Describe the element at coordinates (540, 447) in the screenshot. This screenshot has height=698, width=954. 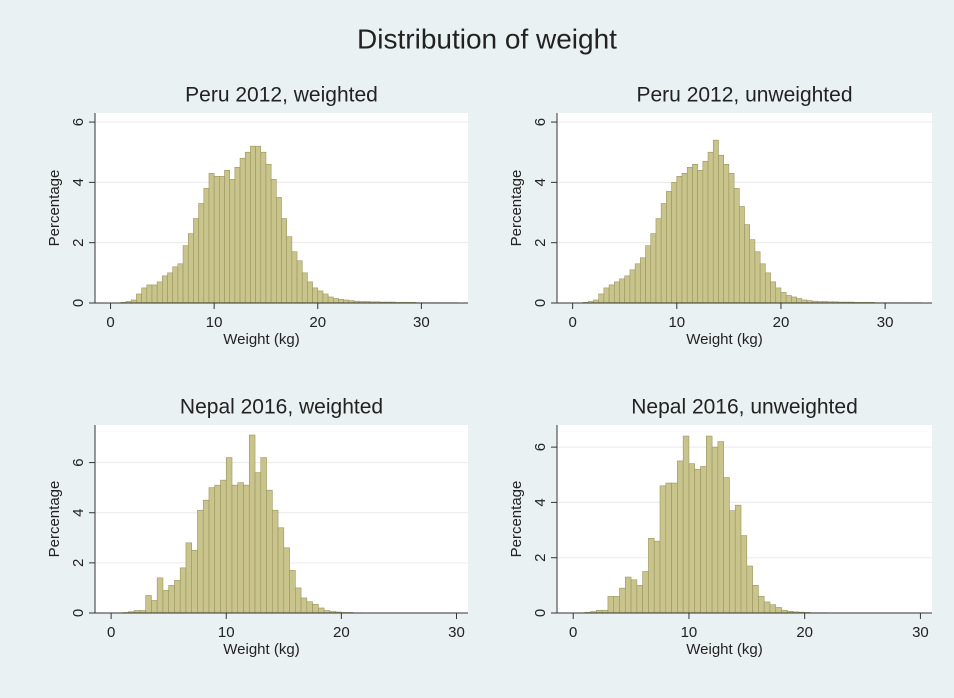
I see `y-tick-label: 6` at that location.